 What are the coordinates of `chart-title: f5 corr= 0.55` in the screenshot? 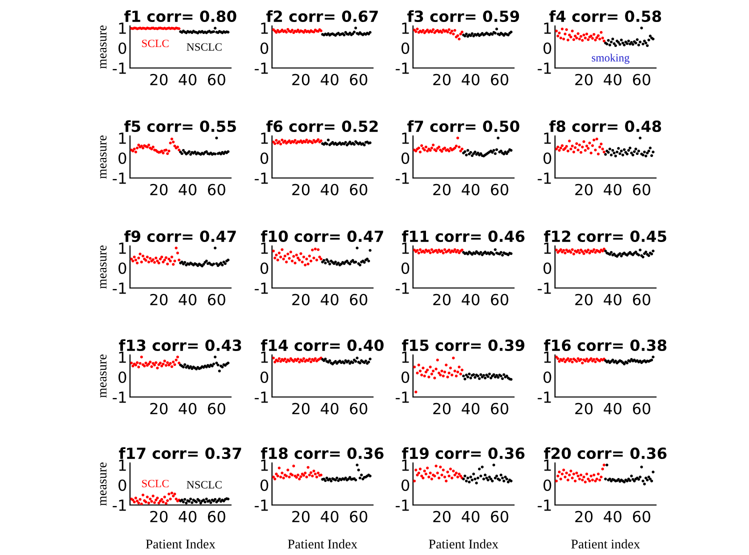 It's located at (180, 126).